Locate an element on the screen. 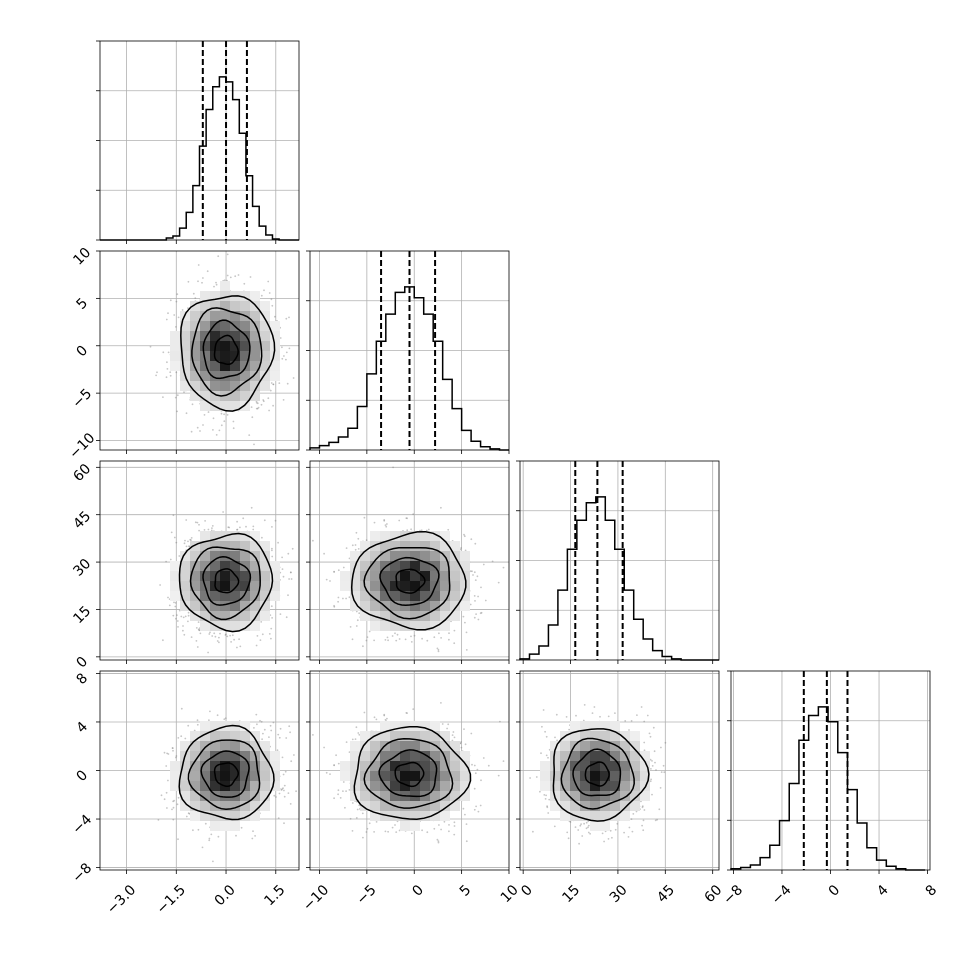 This screenshot has height=970, width=970. y-tick-label: 5 is located at coordinates (83, 304).